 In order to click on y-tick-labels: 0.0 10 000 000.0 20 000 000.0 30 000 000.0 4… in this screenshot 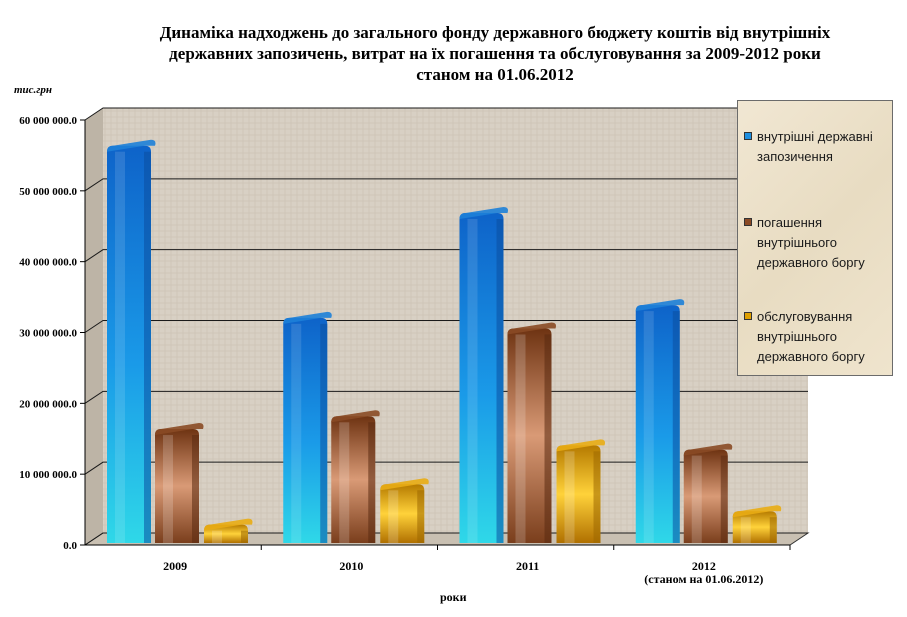, I will do `click(52, 333)`.